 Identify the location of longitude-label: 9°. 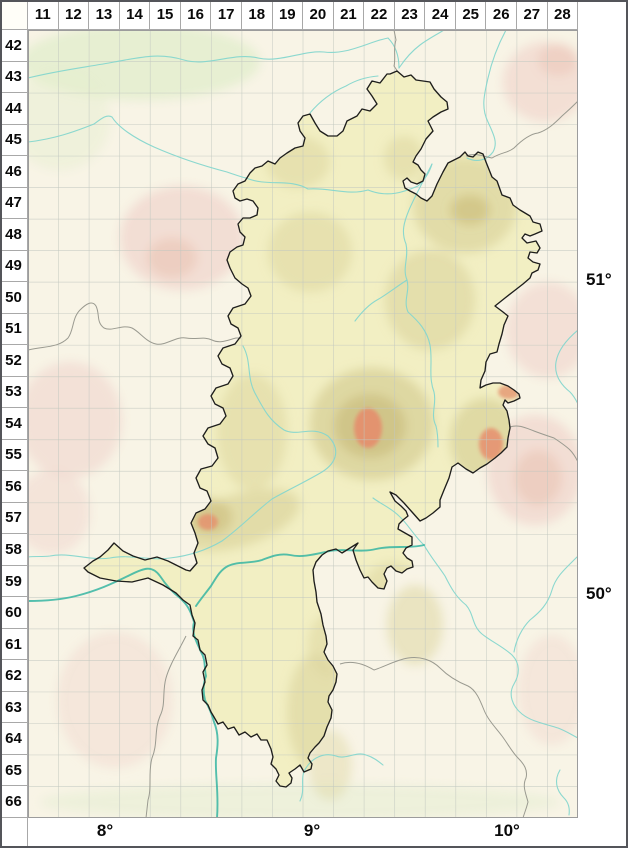
(312, 830).